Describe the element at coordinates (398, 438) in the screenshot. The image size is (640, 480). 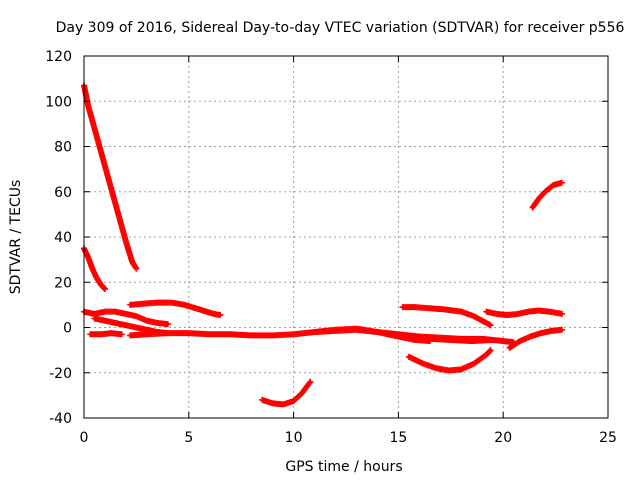
I see `x-tick-label: 15` at that location.